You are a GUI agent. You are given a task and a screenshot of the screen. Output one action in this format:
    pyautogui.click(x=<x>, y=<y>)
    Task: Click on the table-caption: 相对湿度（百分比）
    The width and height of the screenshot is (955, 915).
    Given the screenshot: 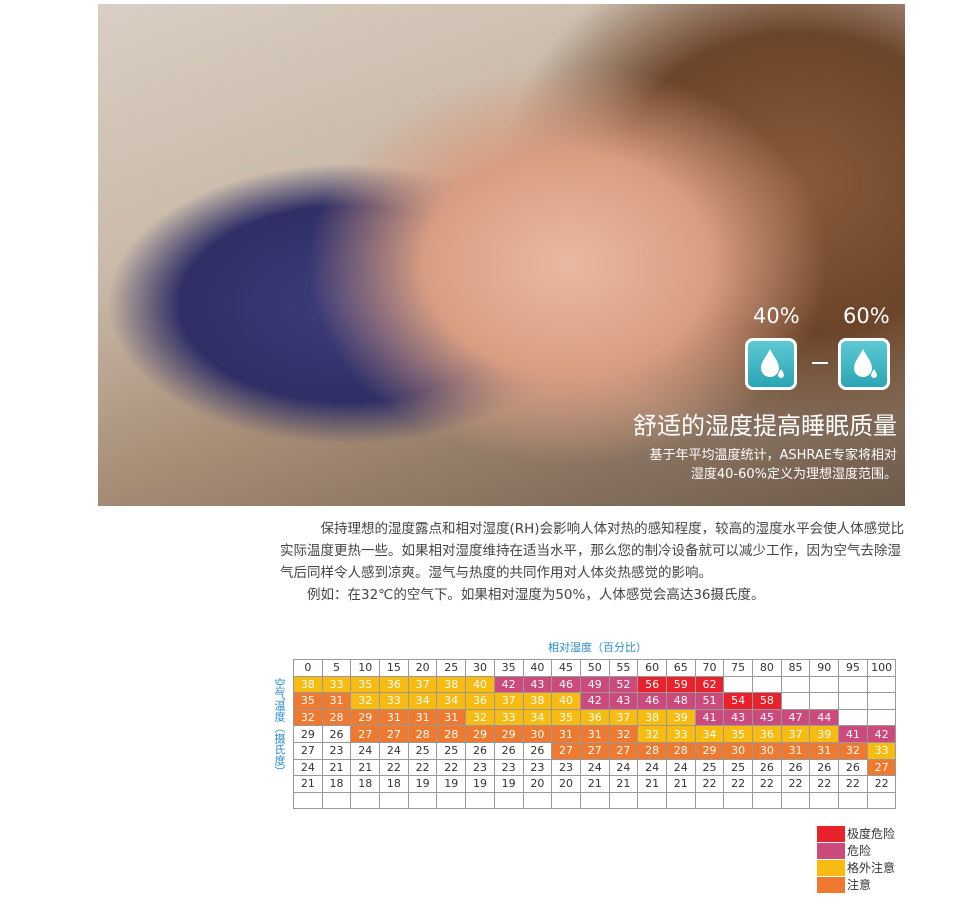 What is the action you would take?
    pyautogui.click(x=597, y=647)
    